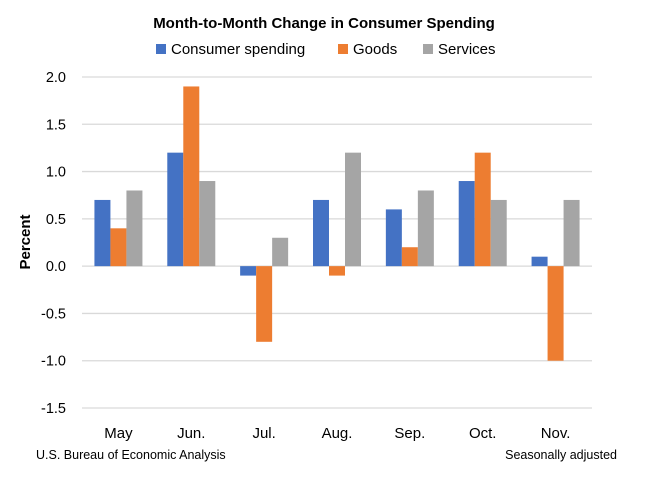 The height and width of the screenshot is (493, 648). What do you see at coordinates (56, 78) in the screenshot?
I see `y-tick-label: 2.0` at bounding box center [56, 78].